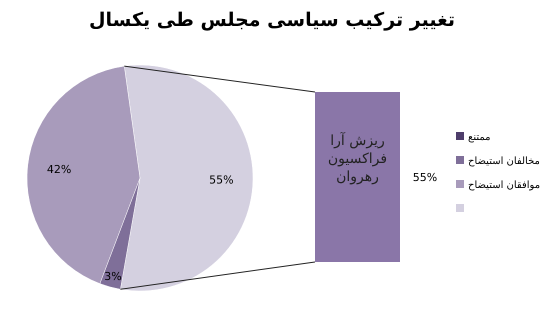  I want to click on legend-label: ممتنع, so click(479, 137).